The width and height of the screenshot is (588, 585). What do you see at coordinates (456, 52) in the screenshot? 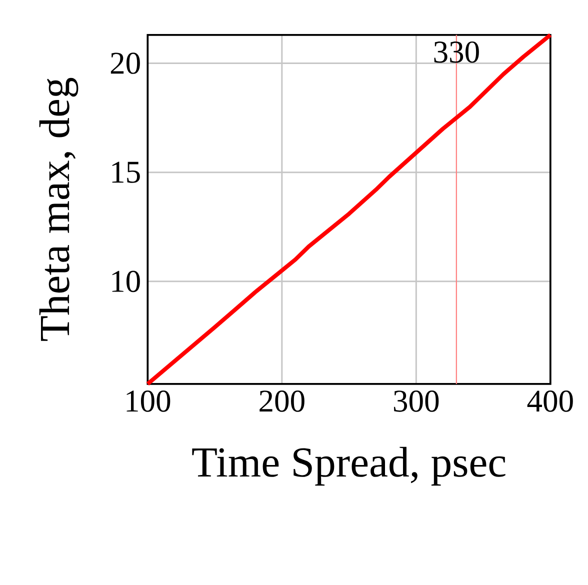
I see `ref-line-label: 330` at bounding box center [456, 52].